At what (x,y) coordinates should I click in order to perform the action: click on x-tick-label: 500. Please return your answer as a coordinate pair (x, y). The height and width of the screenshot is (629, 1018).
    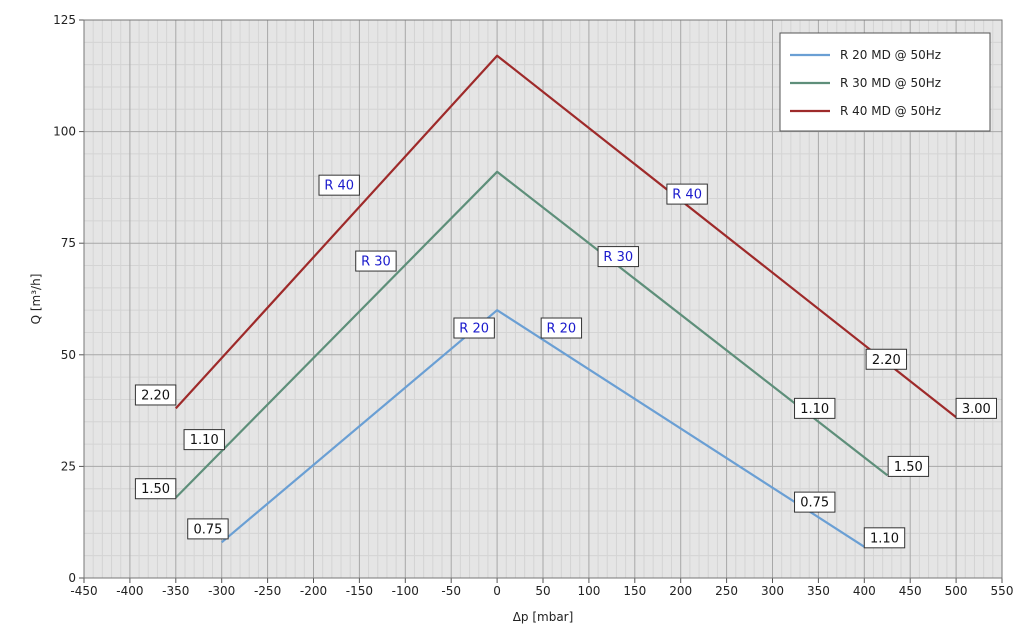
    Looking at the image, I should click on (956, 591).